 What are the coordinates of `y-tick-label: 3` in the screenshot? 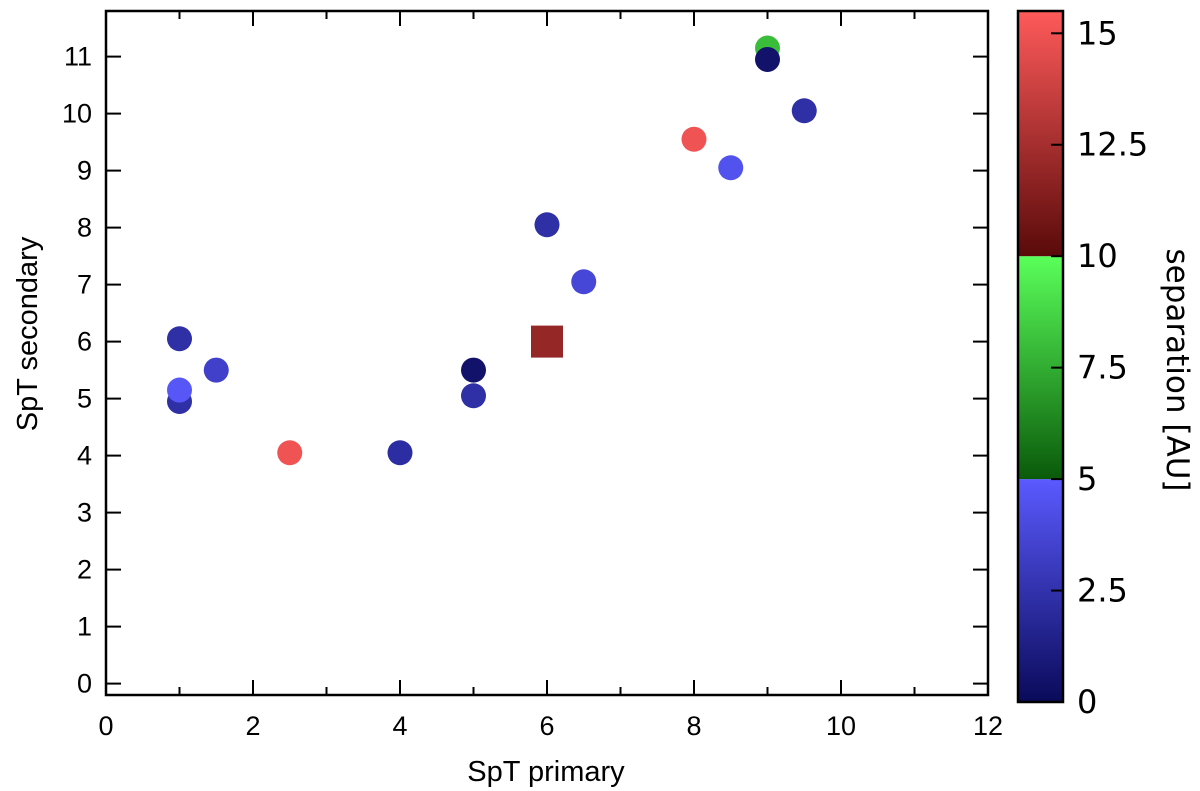 It's located at (84, 513).